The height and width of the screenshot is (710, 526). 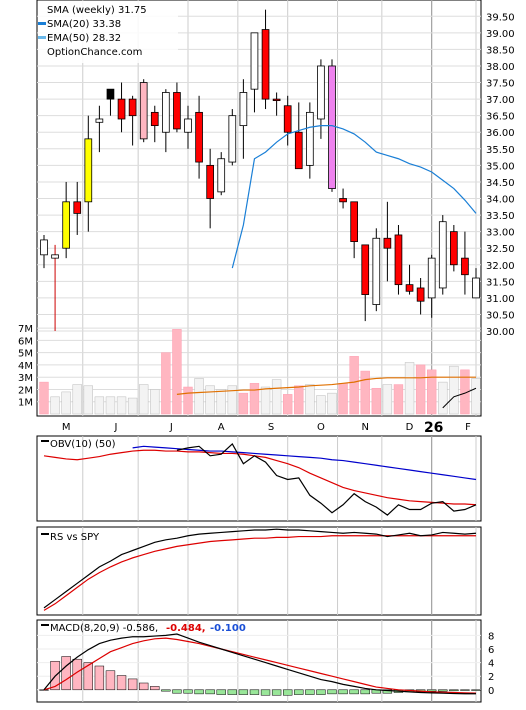 I want to click on legend-source: OptionChance.com, so click(x=94, y=52).